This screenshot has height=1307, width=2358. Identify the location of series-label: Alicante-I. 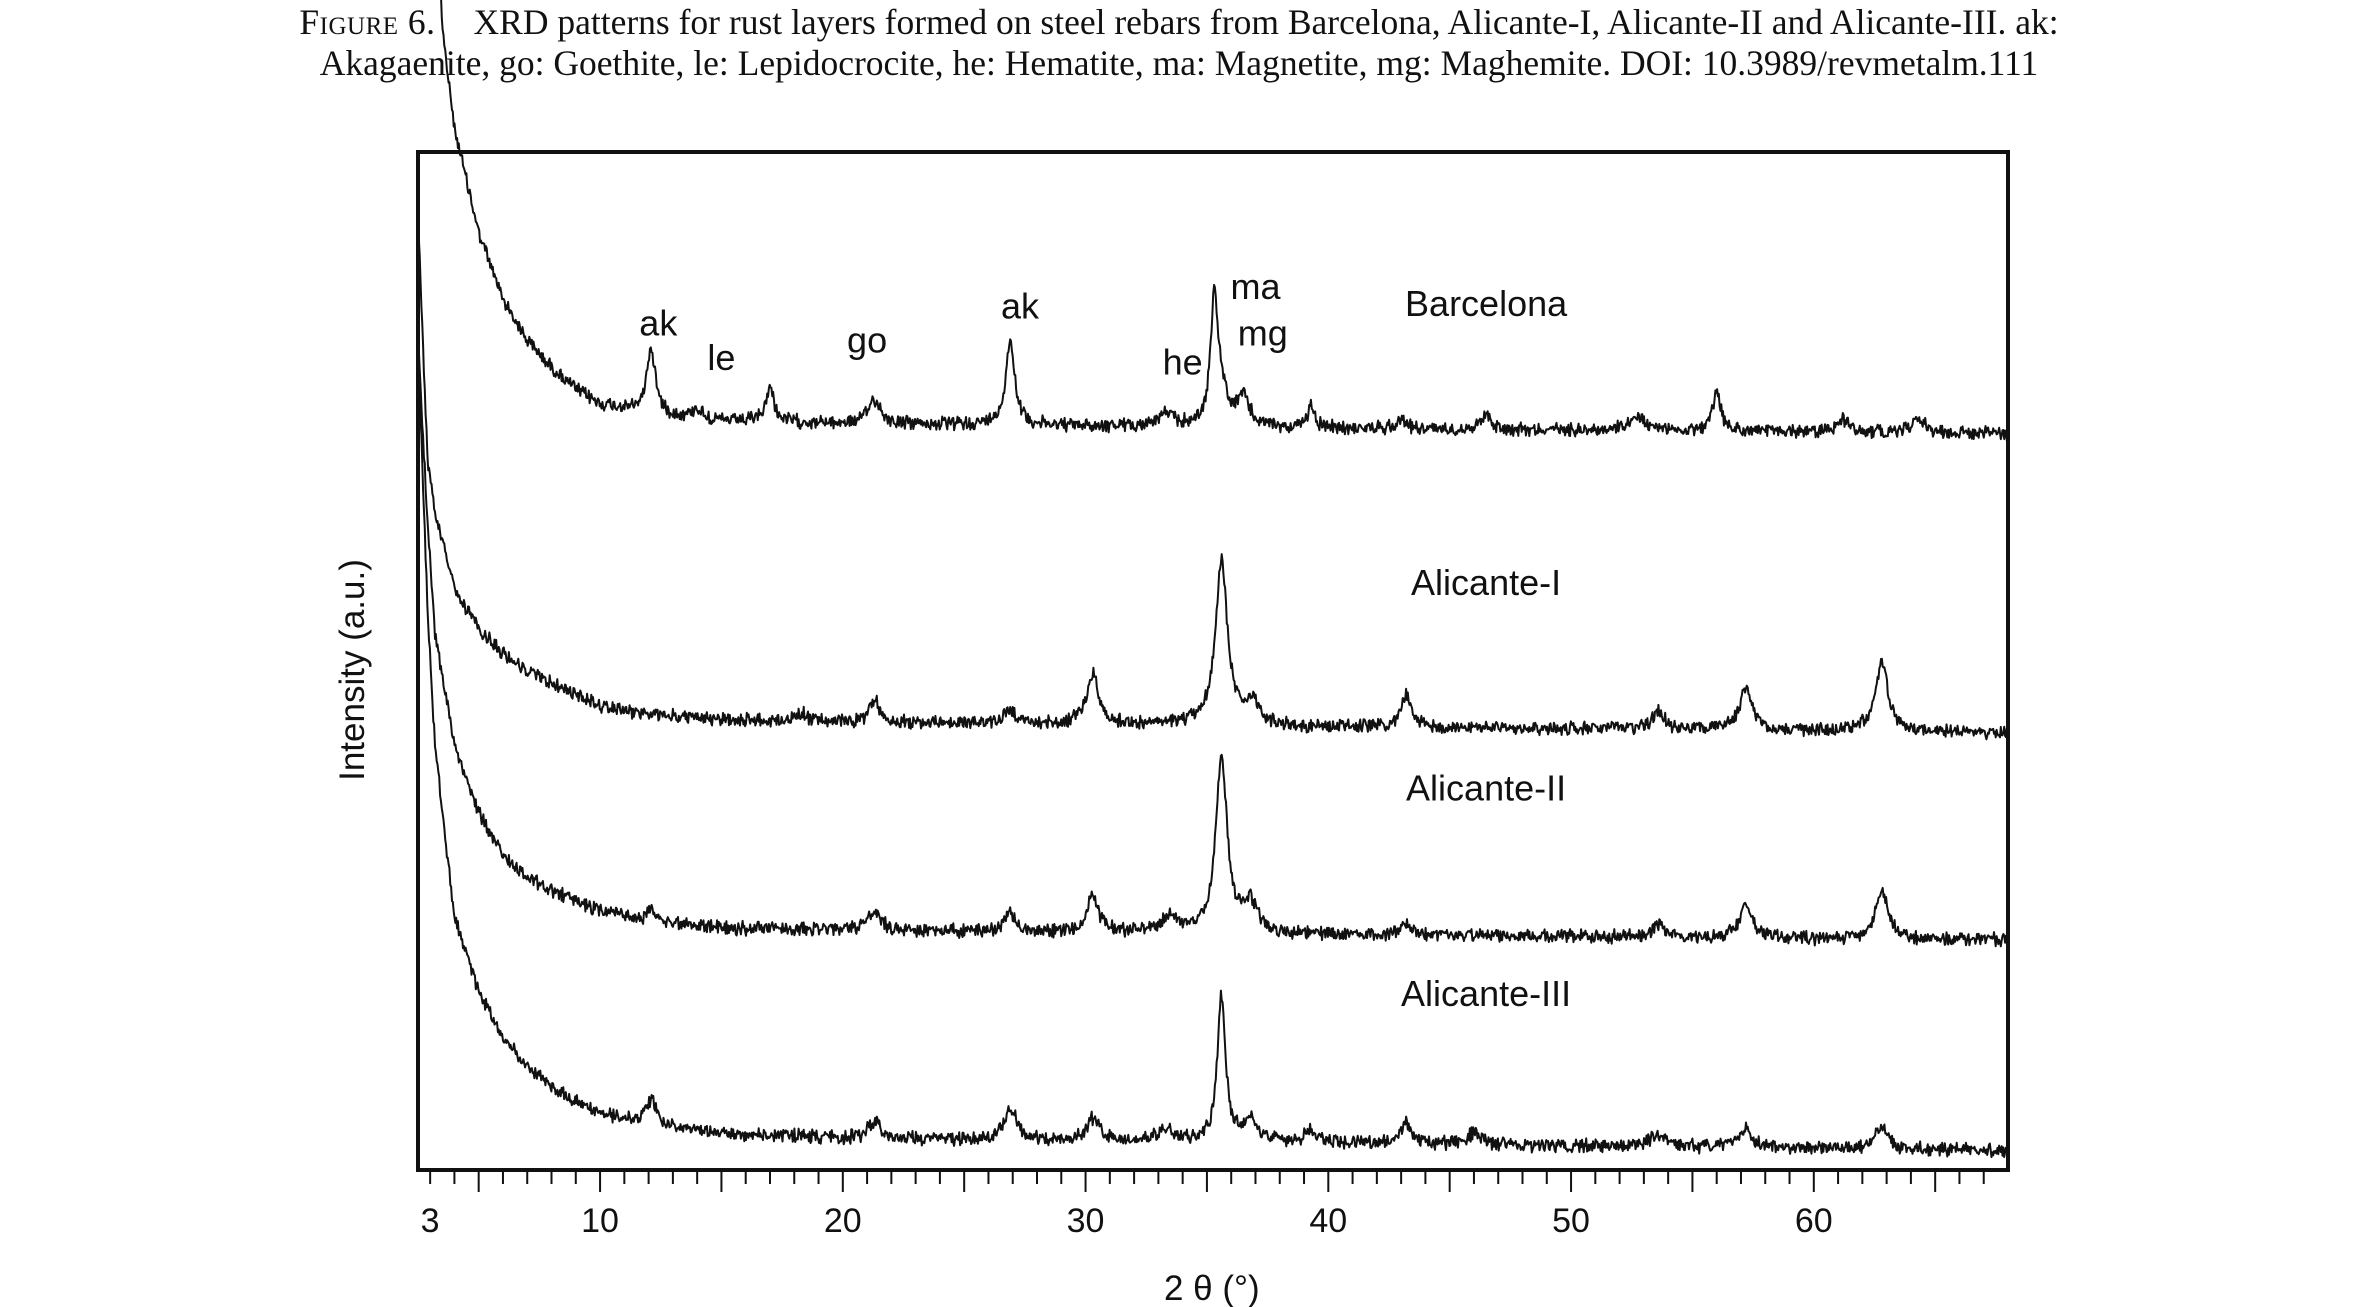
(1486, 582).